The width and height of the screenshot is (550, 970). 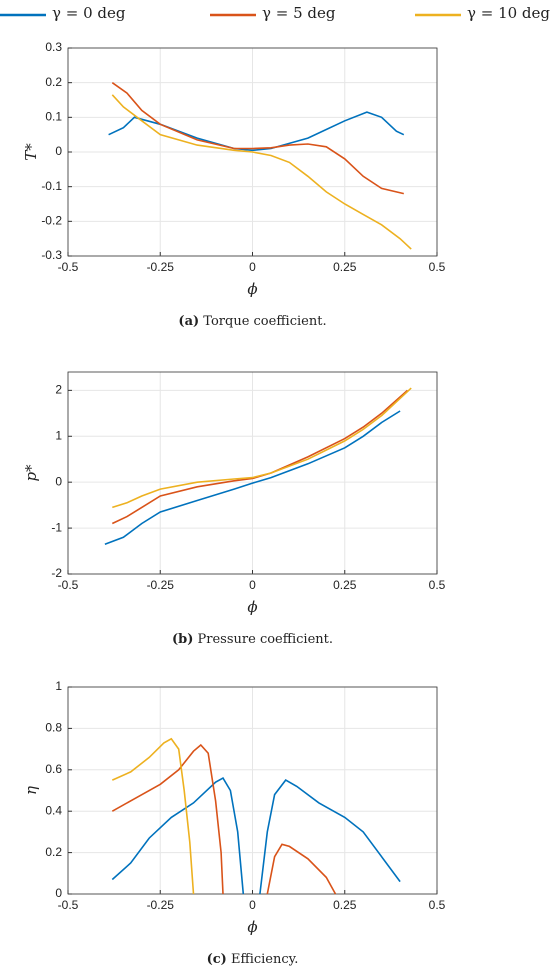 What do you see at coordinates (31, 473) in the screenshot?
I see `y-axis-label: p*` at bounding box center [31, 473].